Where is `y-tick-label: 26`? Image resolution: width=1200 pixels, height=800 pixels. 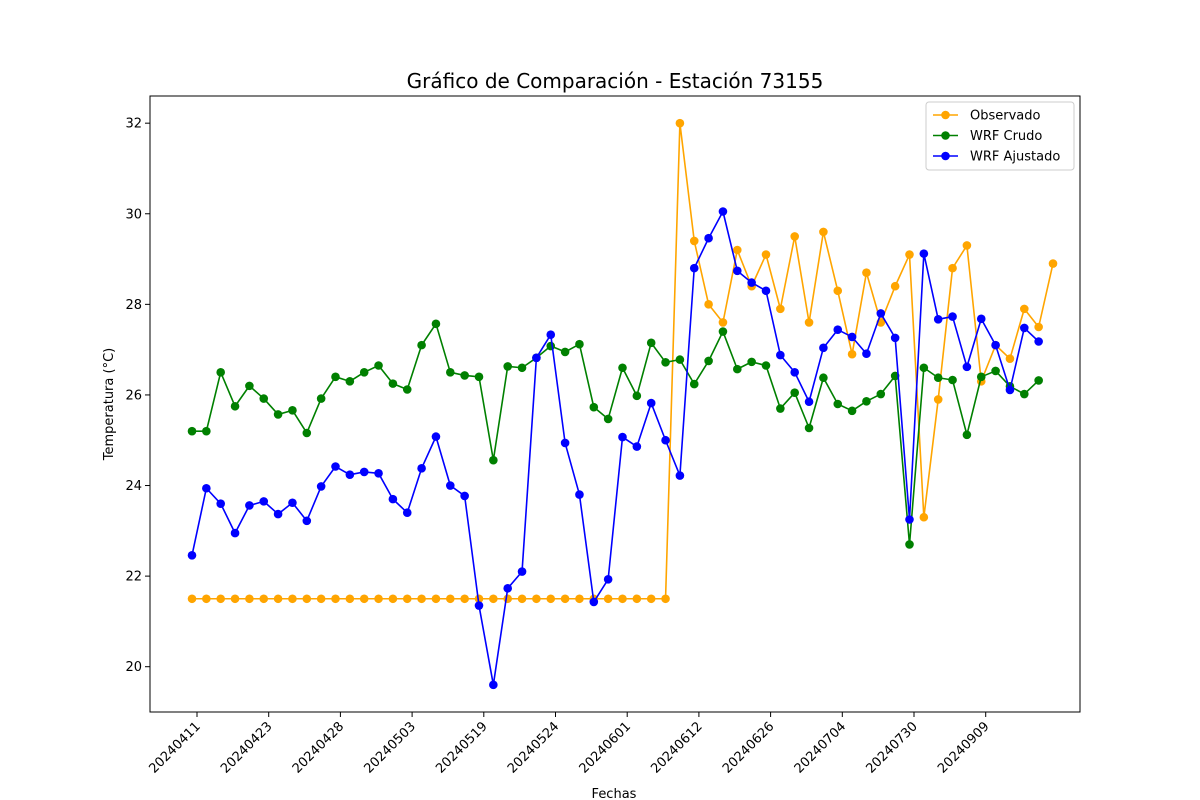 y-tick-label: 26 is located at coordinates (133, 395).